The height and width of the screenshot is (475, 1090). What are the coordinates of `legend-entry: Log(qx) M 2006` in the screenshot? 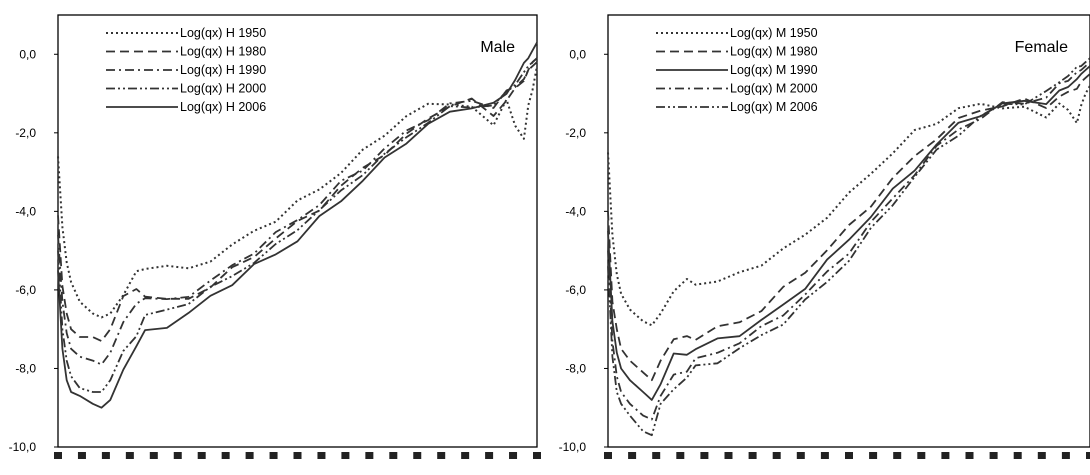 It's located at (774, 107).